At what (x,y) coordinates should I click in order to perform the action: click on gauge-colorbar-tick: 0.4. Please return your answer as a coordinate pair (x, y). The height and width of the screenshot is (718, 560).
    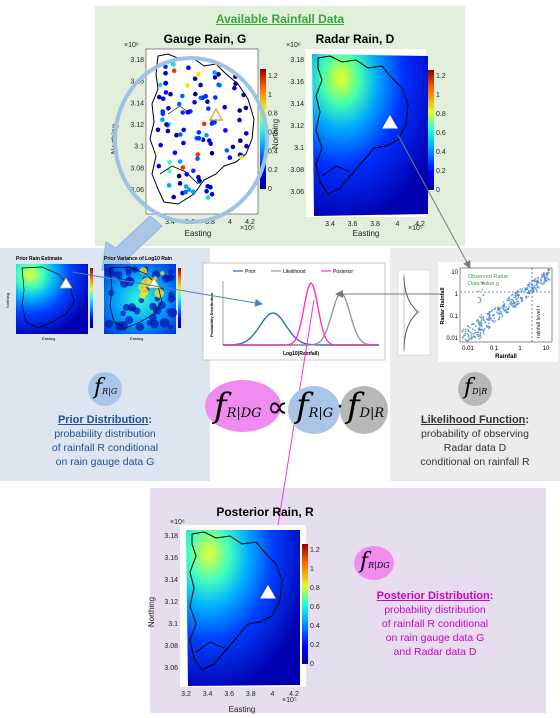
    Looking at the image, I should click on (273, 151).